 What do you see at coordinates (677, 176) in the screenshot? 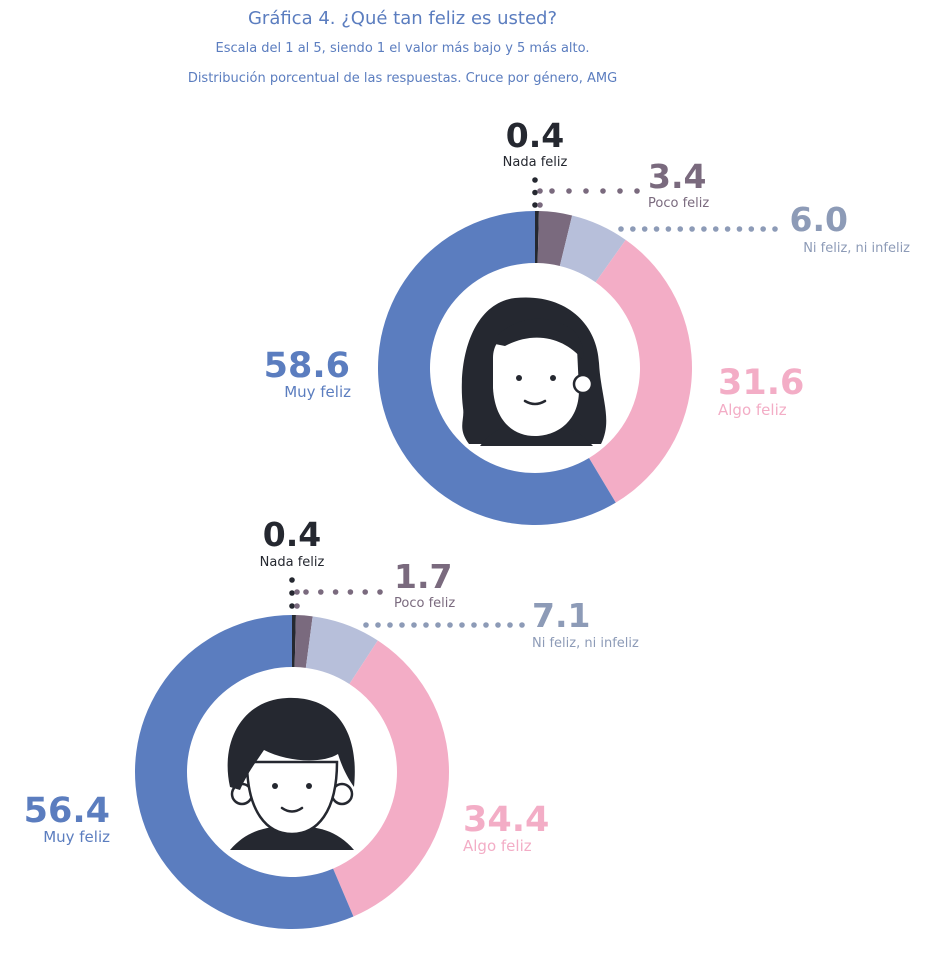
I see `value-label-poco: 3.4` at bounding box center [677, 176].